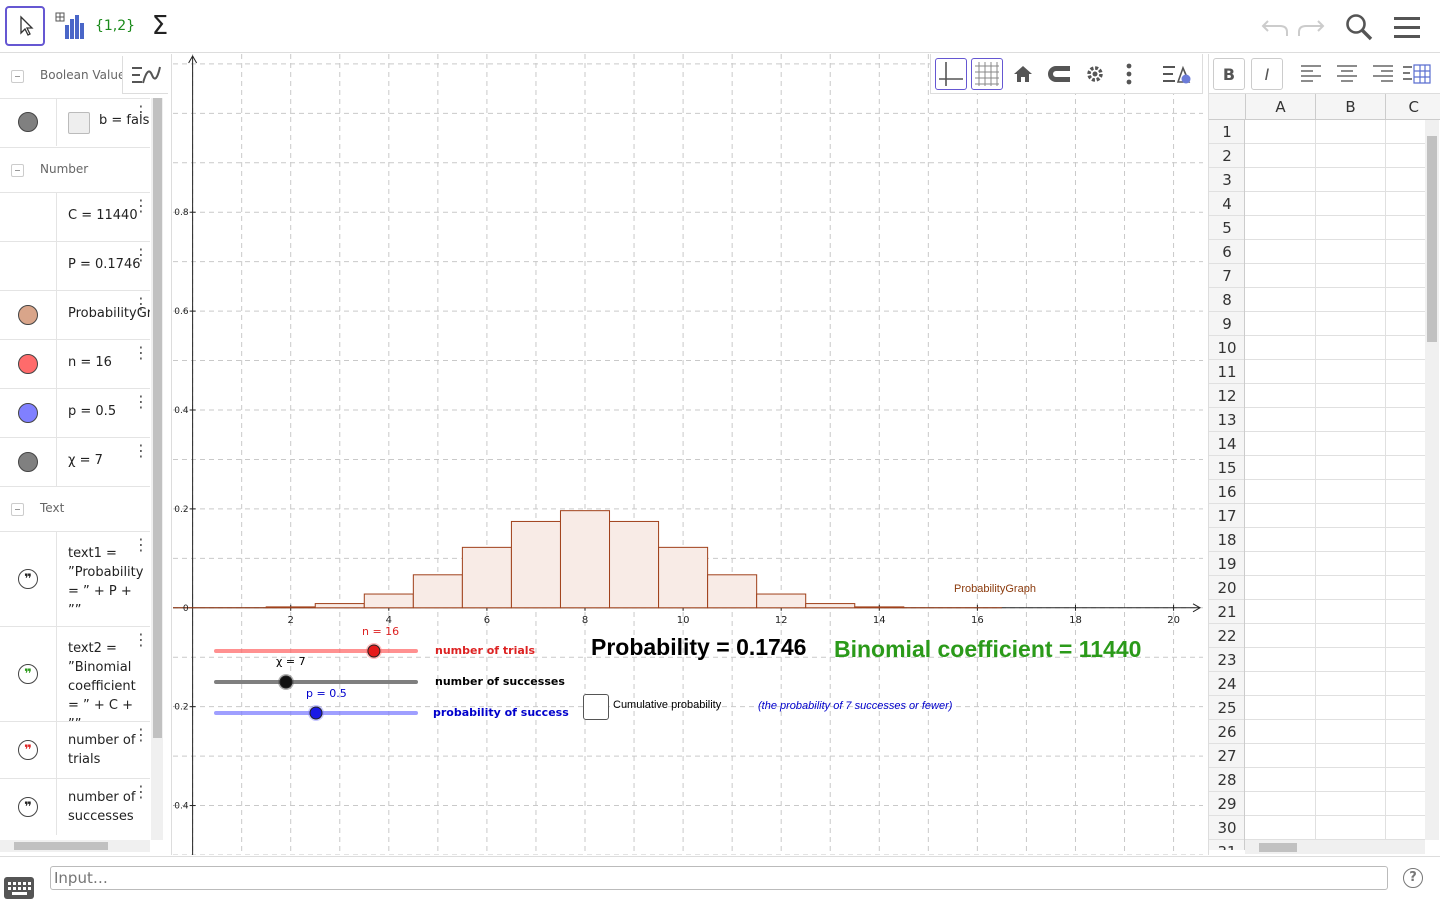  Describe the element at coordinates (1383, 74) in the screenshot. I see `align-right-button` at that location.